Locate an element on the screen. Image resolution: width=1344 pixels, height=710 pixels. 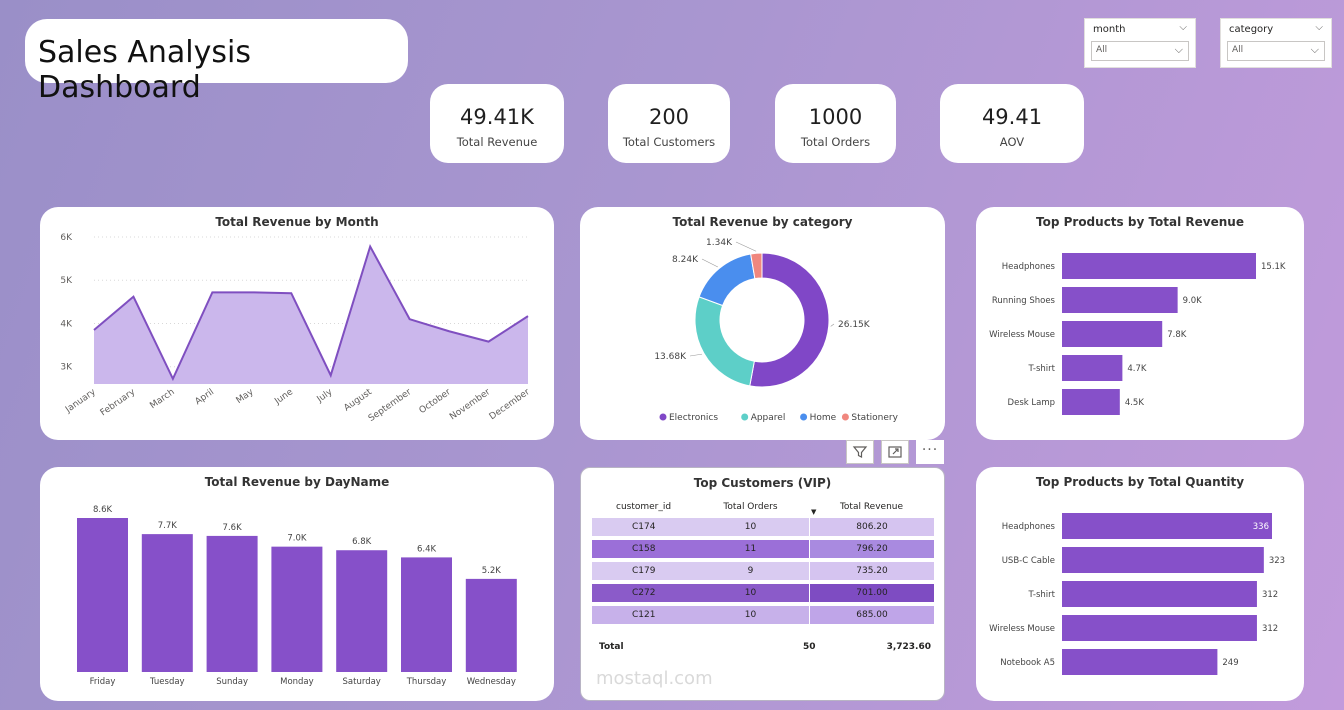
data-label: 13.68K is located at coordinates (670, 357).